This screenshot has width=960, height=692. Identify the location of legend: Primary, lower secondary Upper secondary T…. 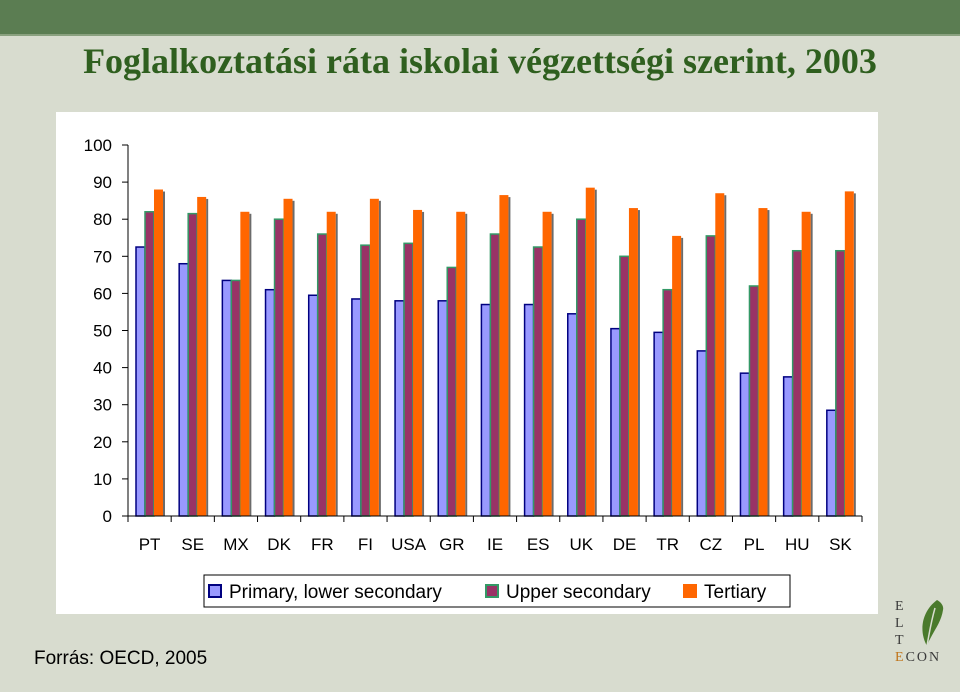
(497, 591).